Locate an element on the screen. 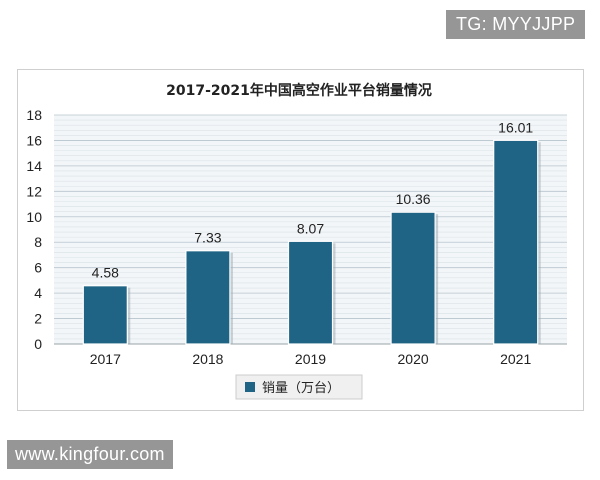 This screenshot has width=600, height=480. data-label: 7.33 is located at coordinates (207, 238).